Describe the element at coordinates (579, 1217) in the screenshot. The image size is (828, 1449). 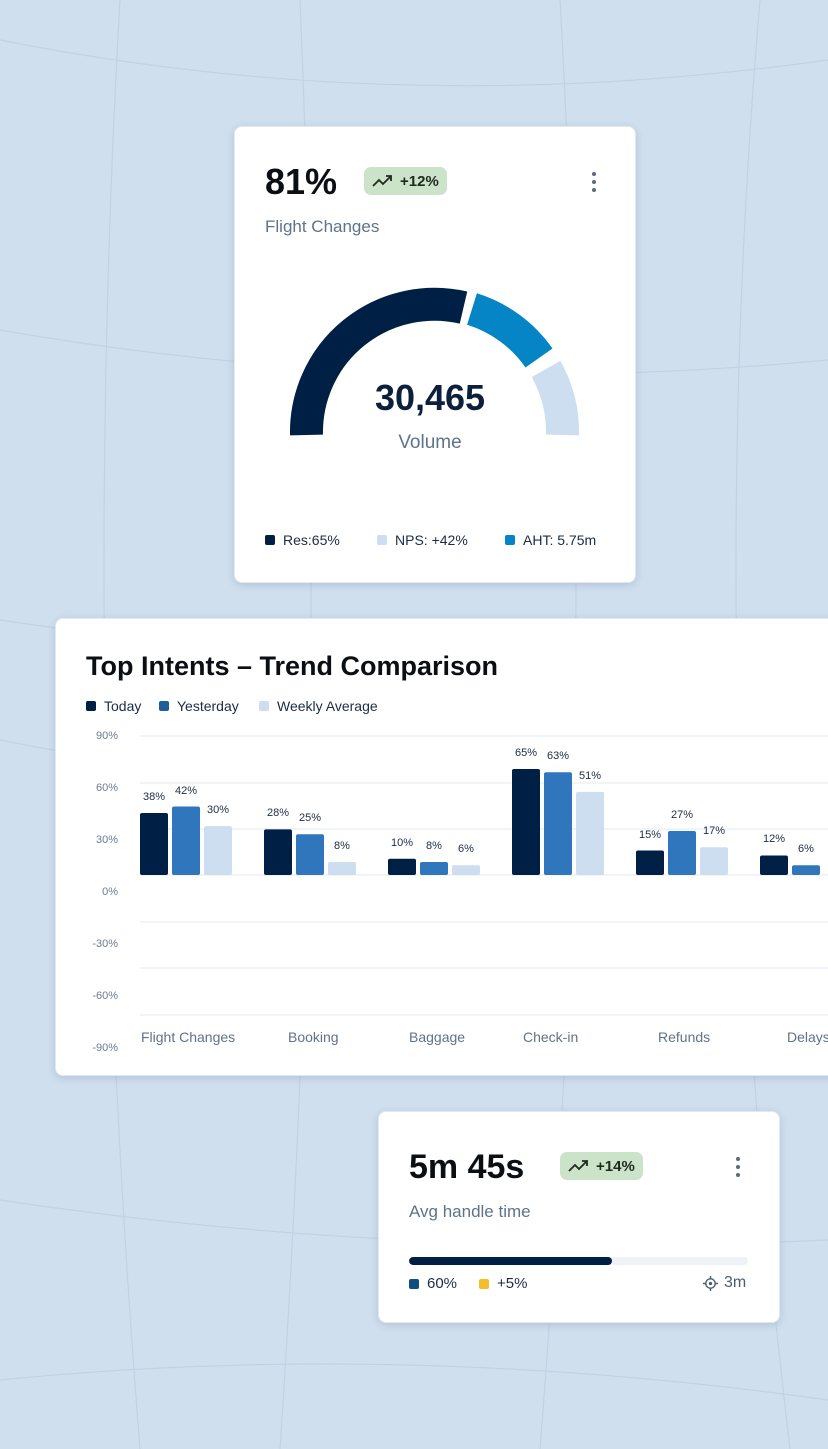
I see `avg-handle-time-card: 5m 45s +14% Avg handle time 60% +5% 3m` at that location.